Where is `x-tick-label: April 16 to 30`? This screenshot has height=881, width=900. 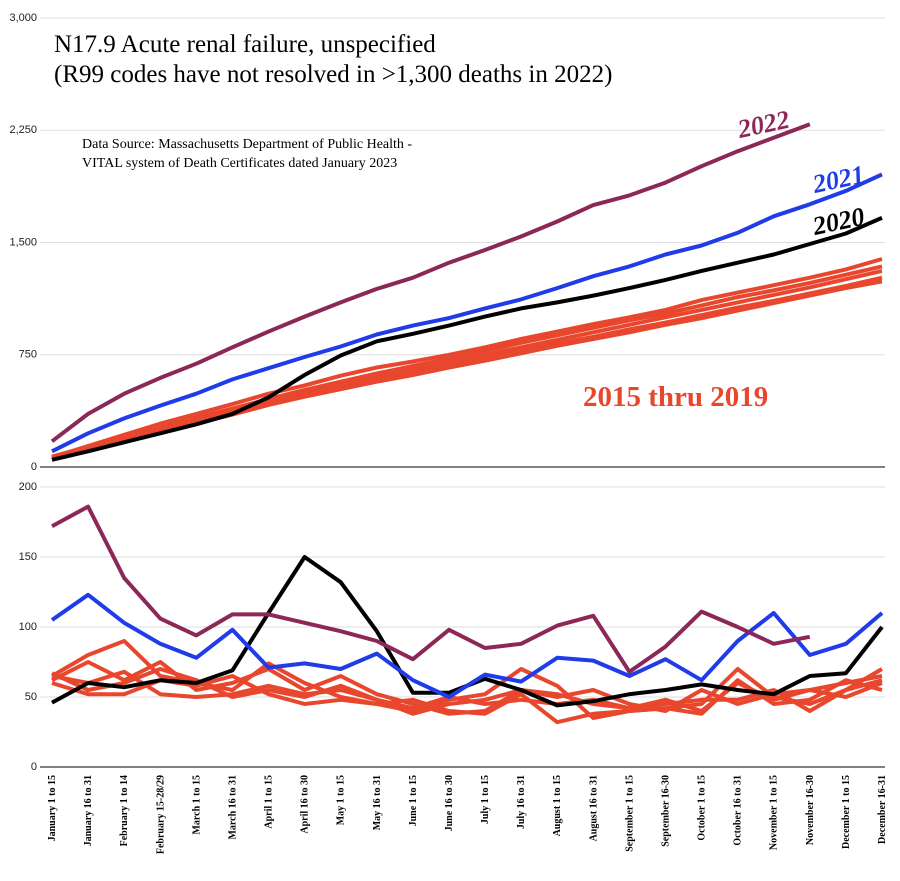
x-tick-label: April 16 to 30 is located at coordinates (305, 804).